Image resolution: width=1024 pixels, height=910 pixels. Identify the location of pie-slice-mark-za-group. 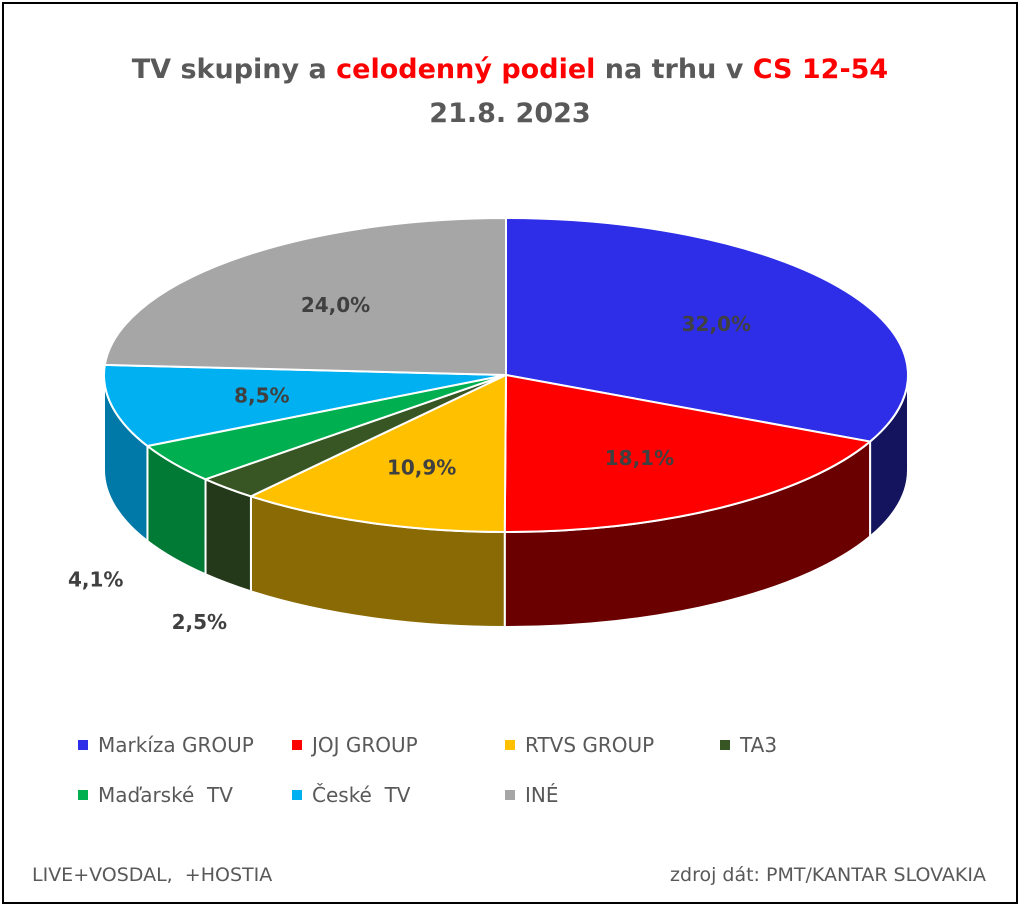
(707, 330).